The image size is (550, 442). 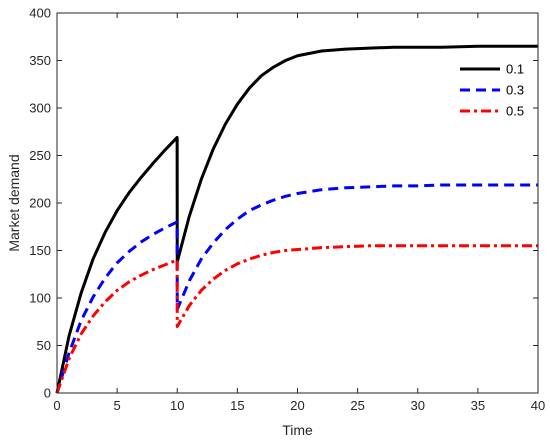 What do you see at coordinates (515, 111) in the screenshot?
I see `legend-label-3: 0.5` at bounding box center [515, 111].